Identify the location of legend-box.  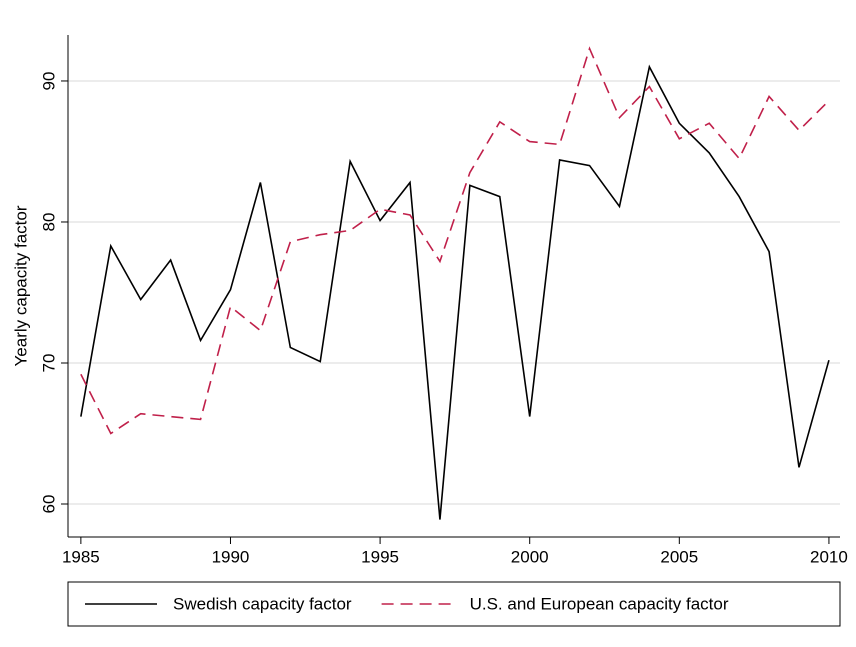
(454, 604).